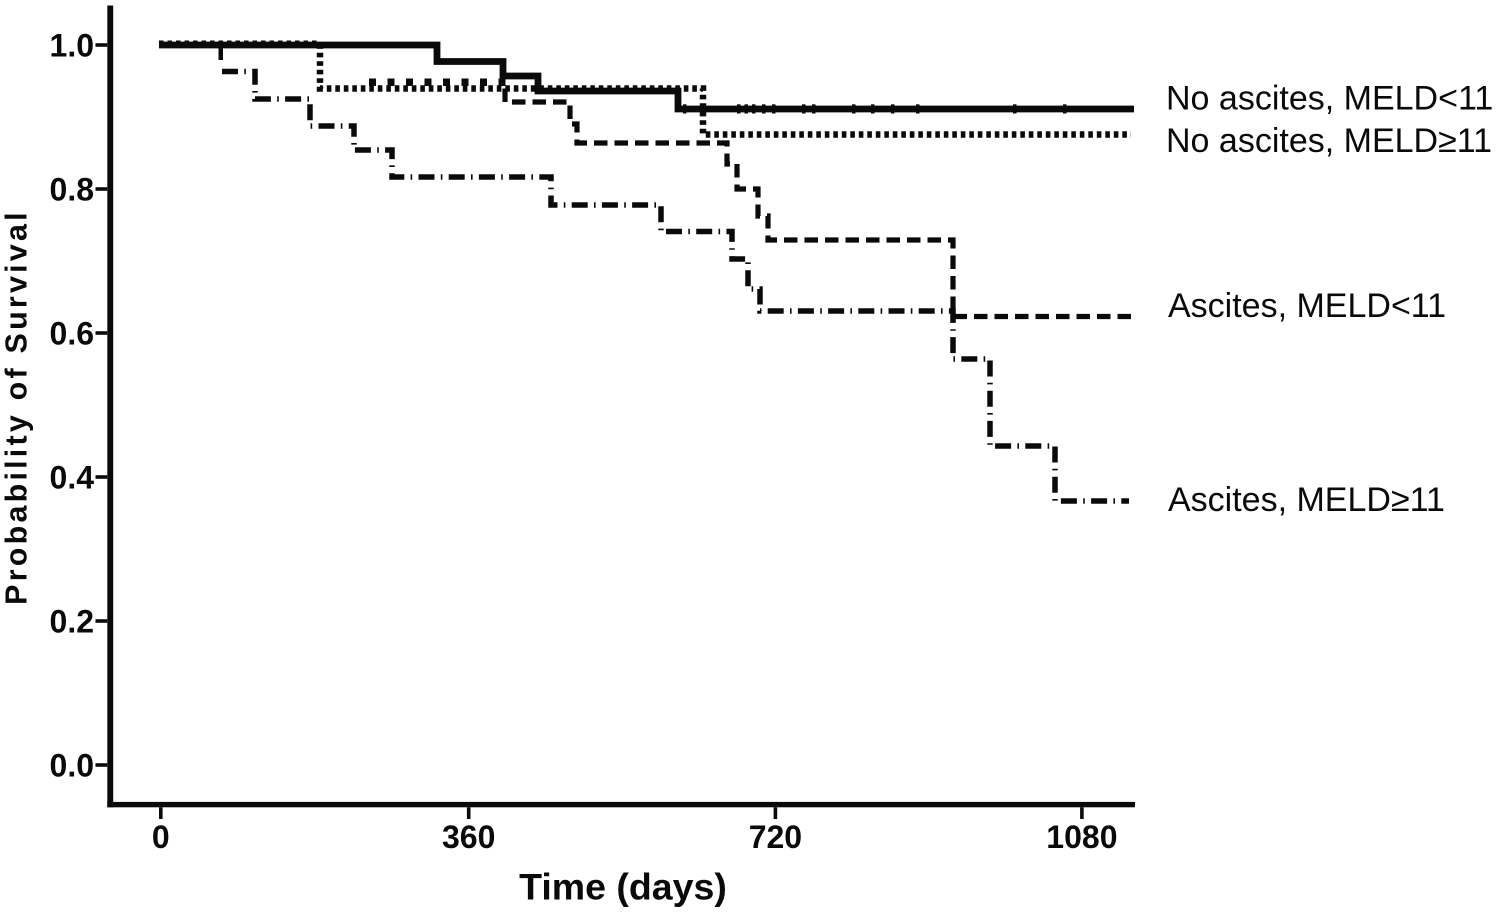 The image size is (1500, 913). Describe the element at coordinates (72, 478) in the screenshot. I see `svg-text: 0.4` at that location.